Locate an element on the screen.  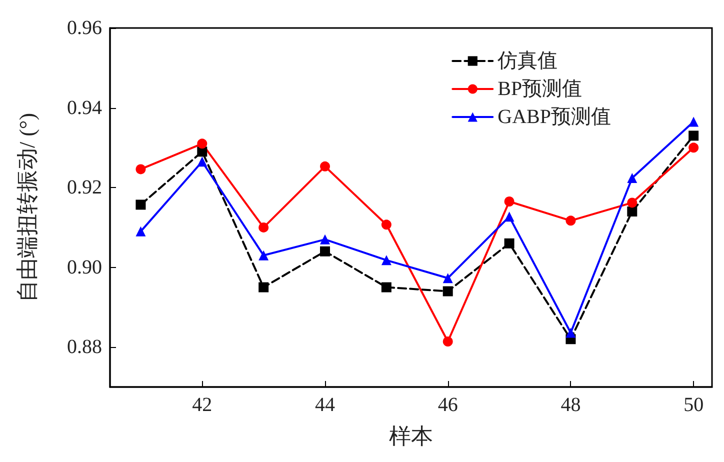
y-tick-label: 0.88 is located at coordinates (84, 347).